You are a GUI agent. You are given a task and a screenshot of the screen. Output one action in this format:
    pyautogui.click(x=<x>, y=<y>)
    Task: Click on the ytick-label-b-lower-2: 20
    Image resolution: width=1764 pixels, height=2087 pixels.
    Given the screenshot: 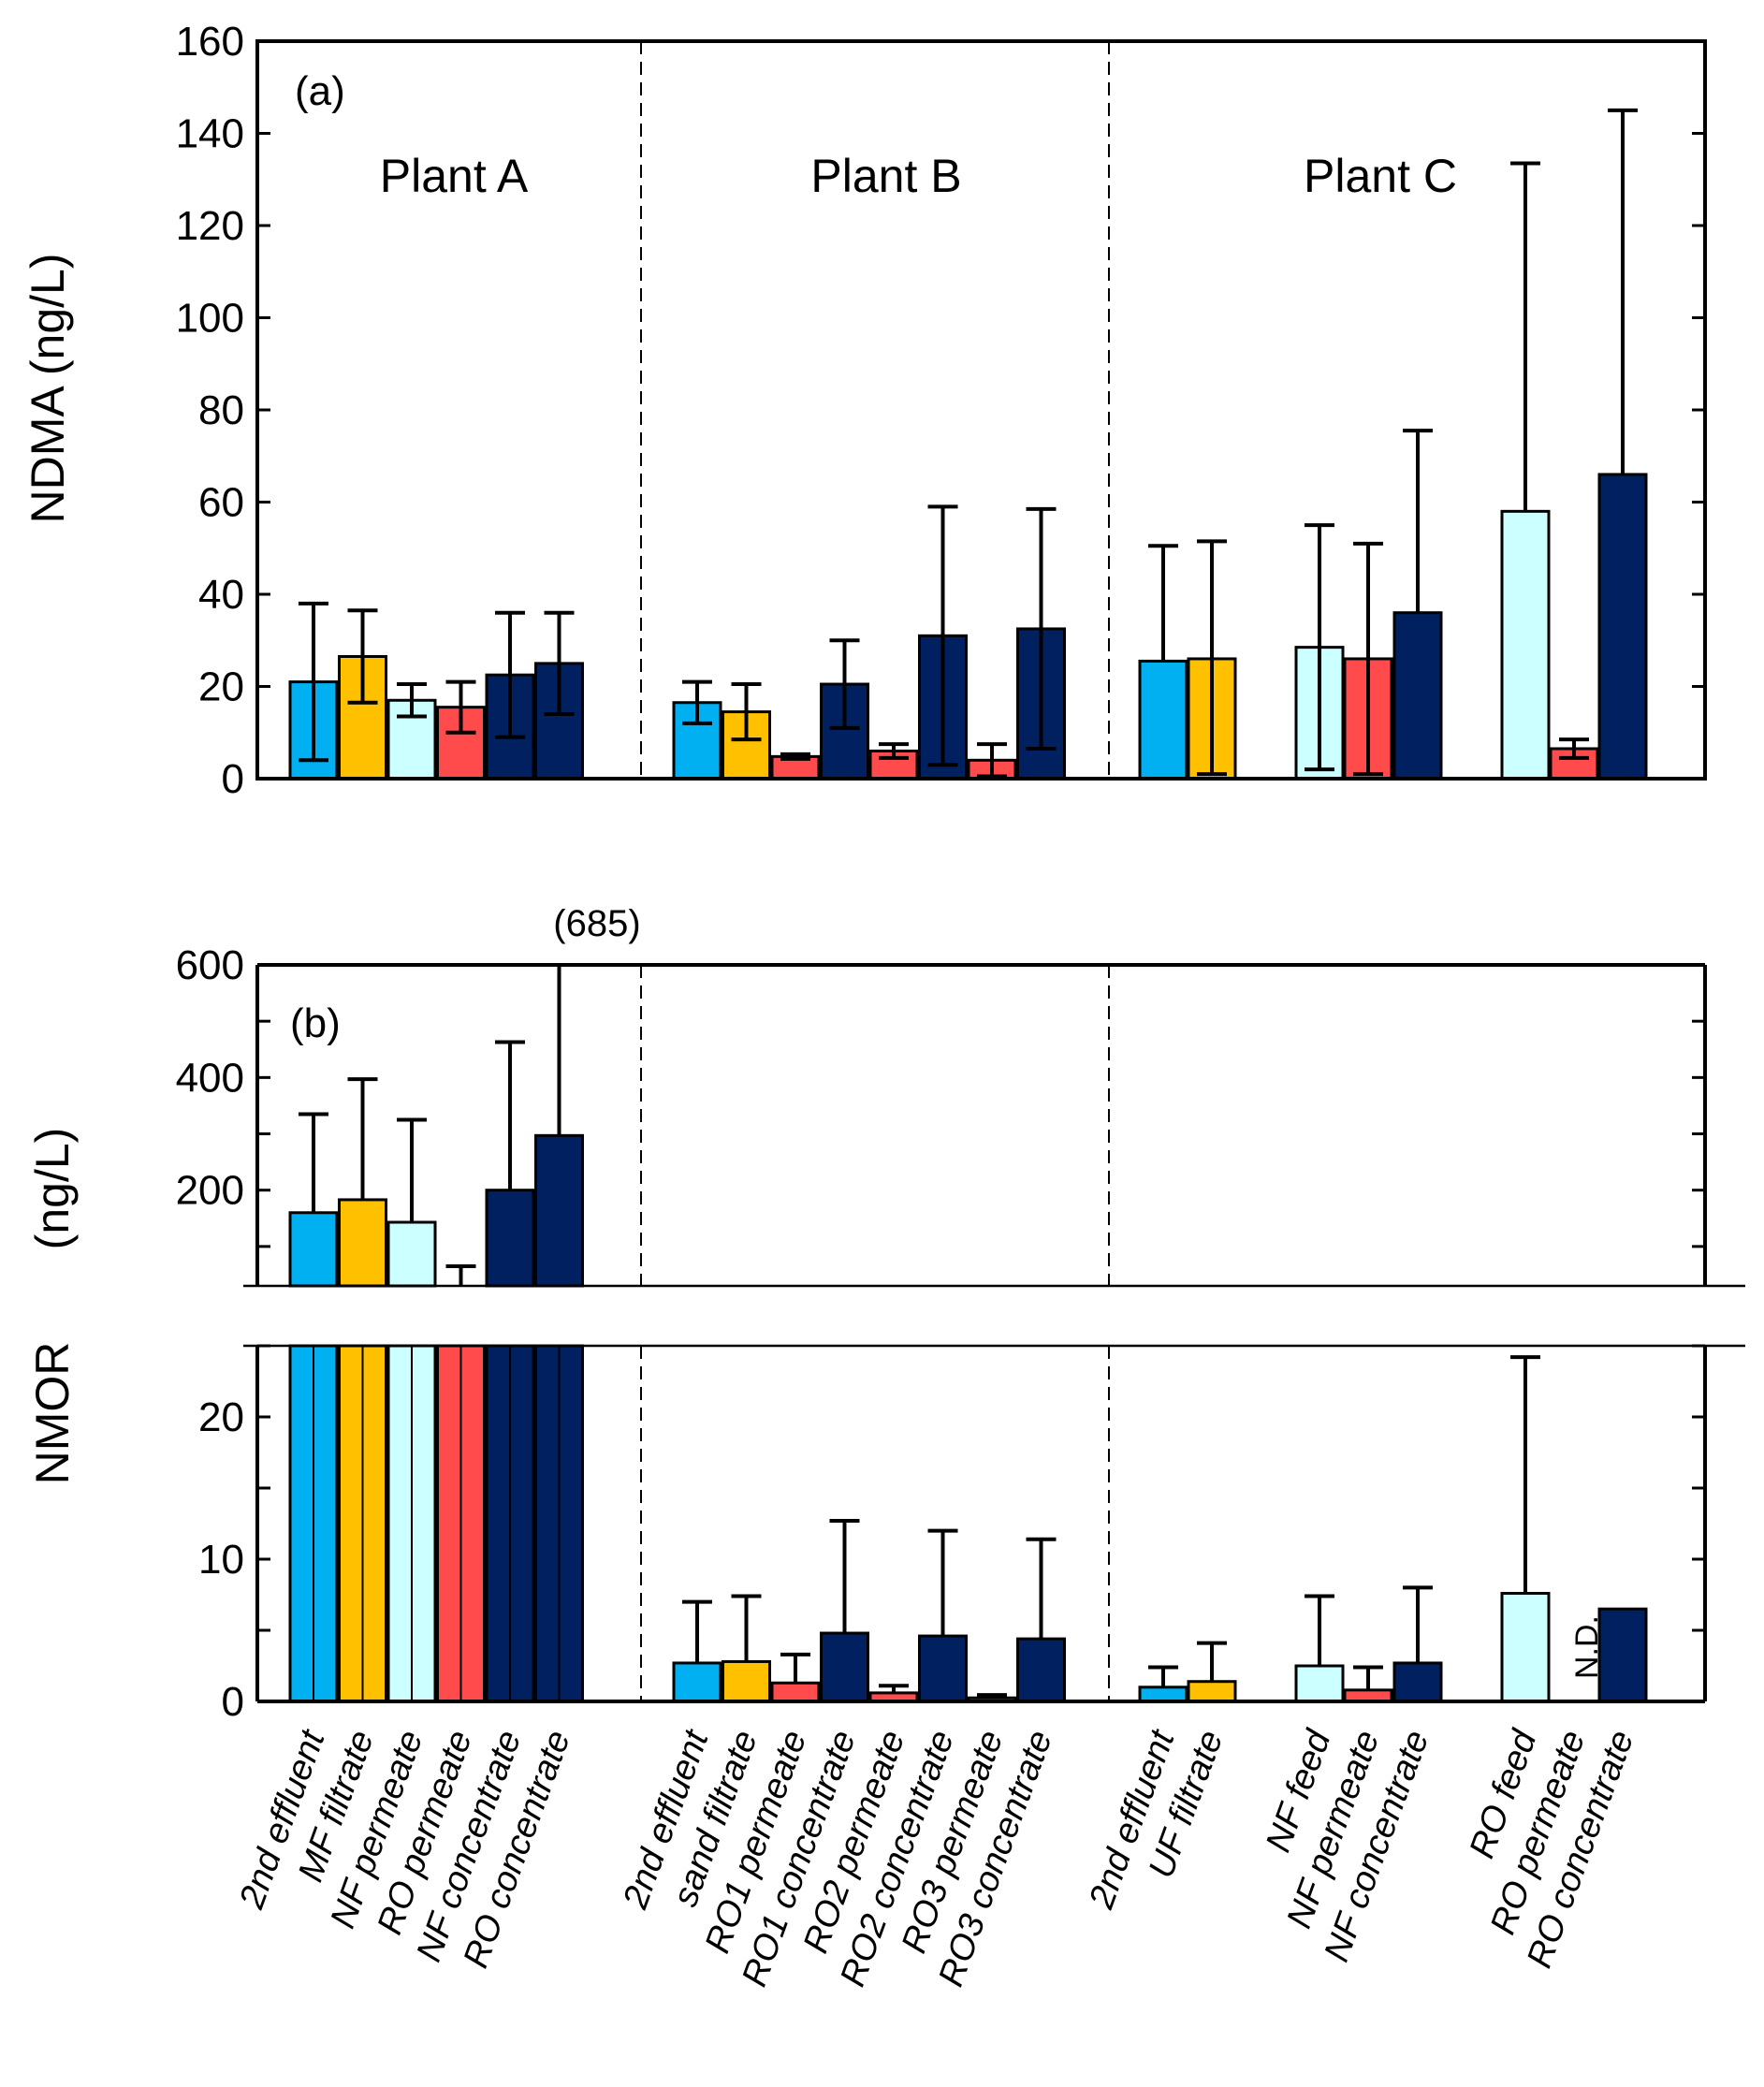 What is the action you would take?
    pyautogui.click(x=221, y=1417)
    